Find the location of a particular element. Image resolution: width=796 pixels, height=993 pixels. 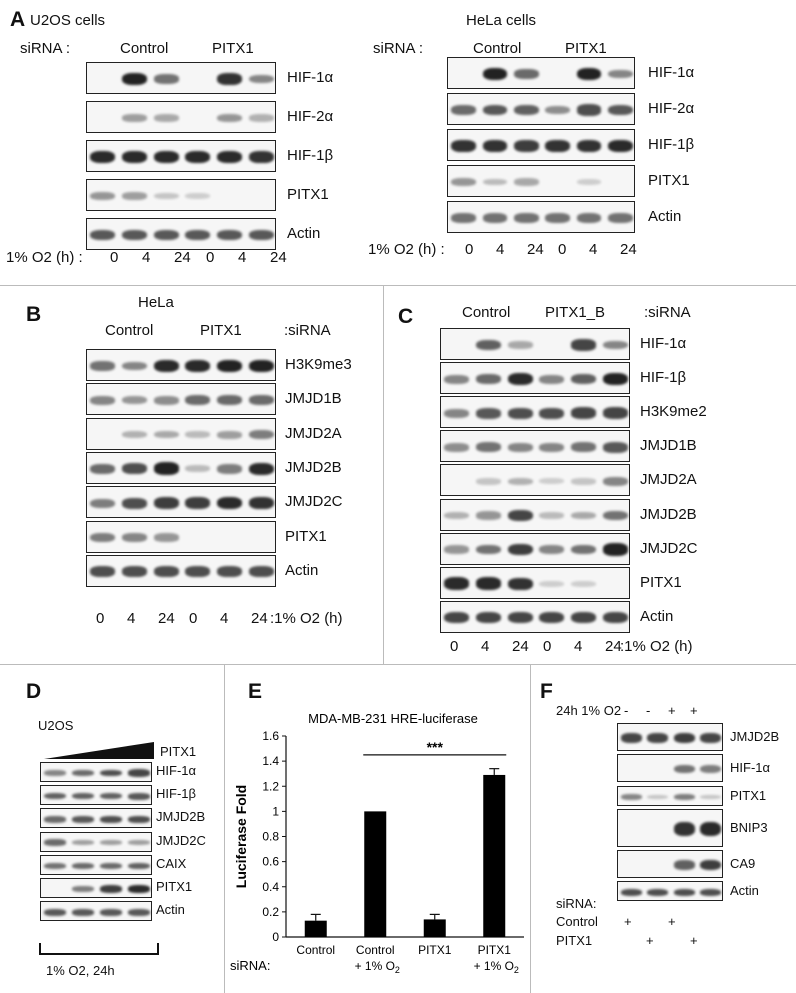

hela-time-3: 0 is located at coordinates (562, 249).